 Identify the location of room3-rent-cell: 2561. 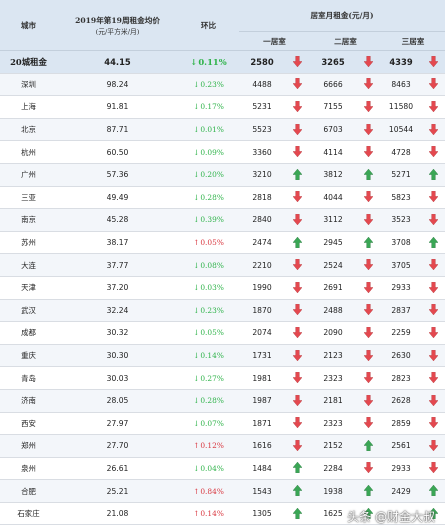
(401, 446).